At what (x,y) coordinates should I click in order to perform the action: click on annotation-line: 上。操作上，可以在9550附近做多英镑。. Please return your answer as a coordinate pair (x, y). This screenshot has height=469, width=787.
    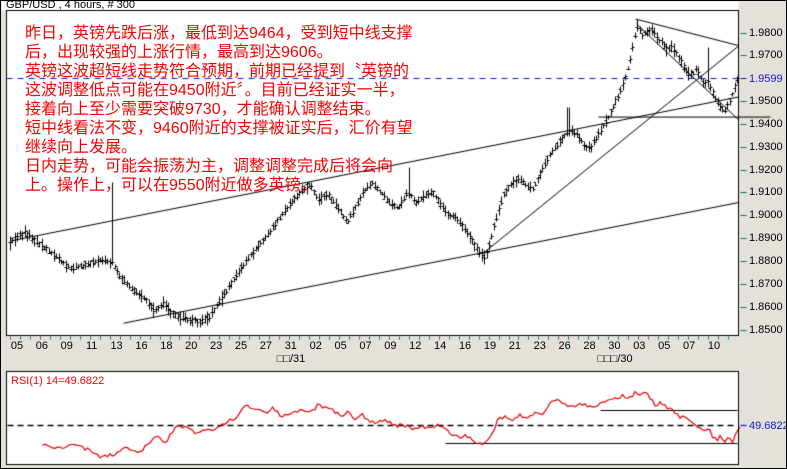
    Looking at the image, I should click on (171, 185).